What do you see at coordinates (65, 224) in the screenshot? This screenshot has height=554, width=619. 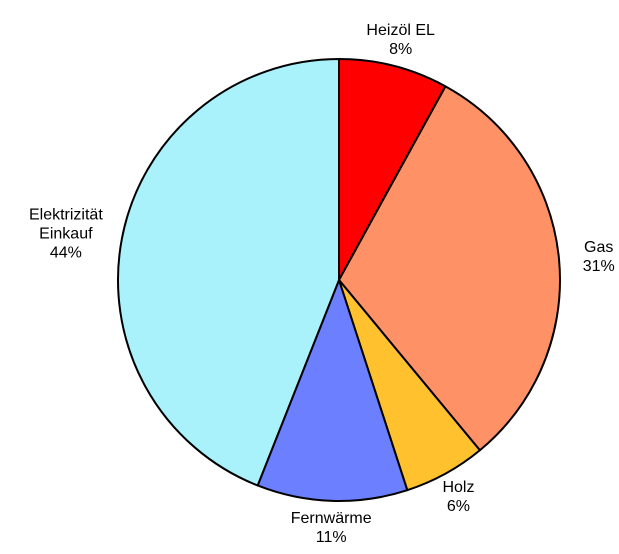 I see `category-label: Elektrizität Einkauf` at bounding box center [65, 224].